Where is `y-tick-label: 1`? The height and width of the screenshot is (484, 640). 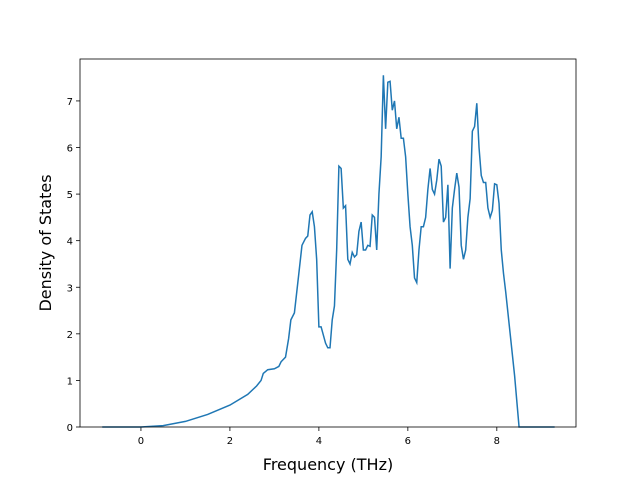
y-tick-label: 1 is located at coordinates (70, 381).